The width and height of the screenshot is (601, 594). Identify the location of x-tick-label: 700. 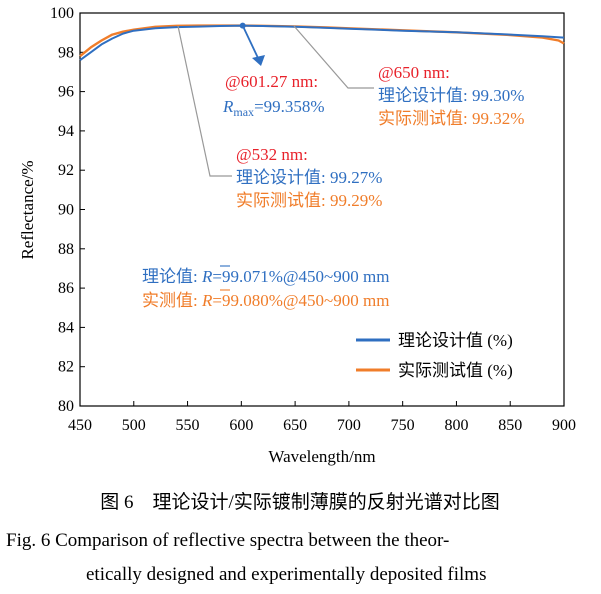
(349, 425).